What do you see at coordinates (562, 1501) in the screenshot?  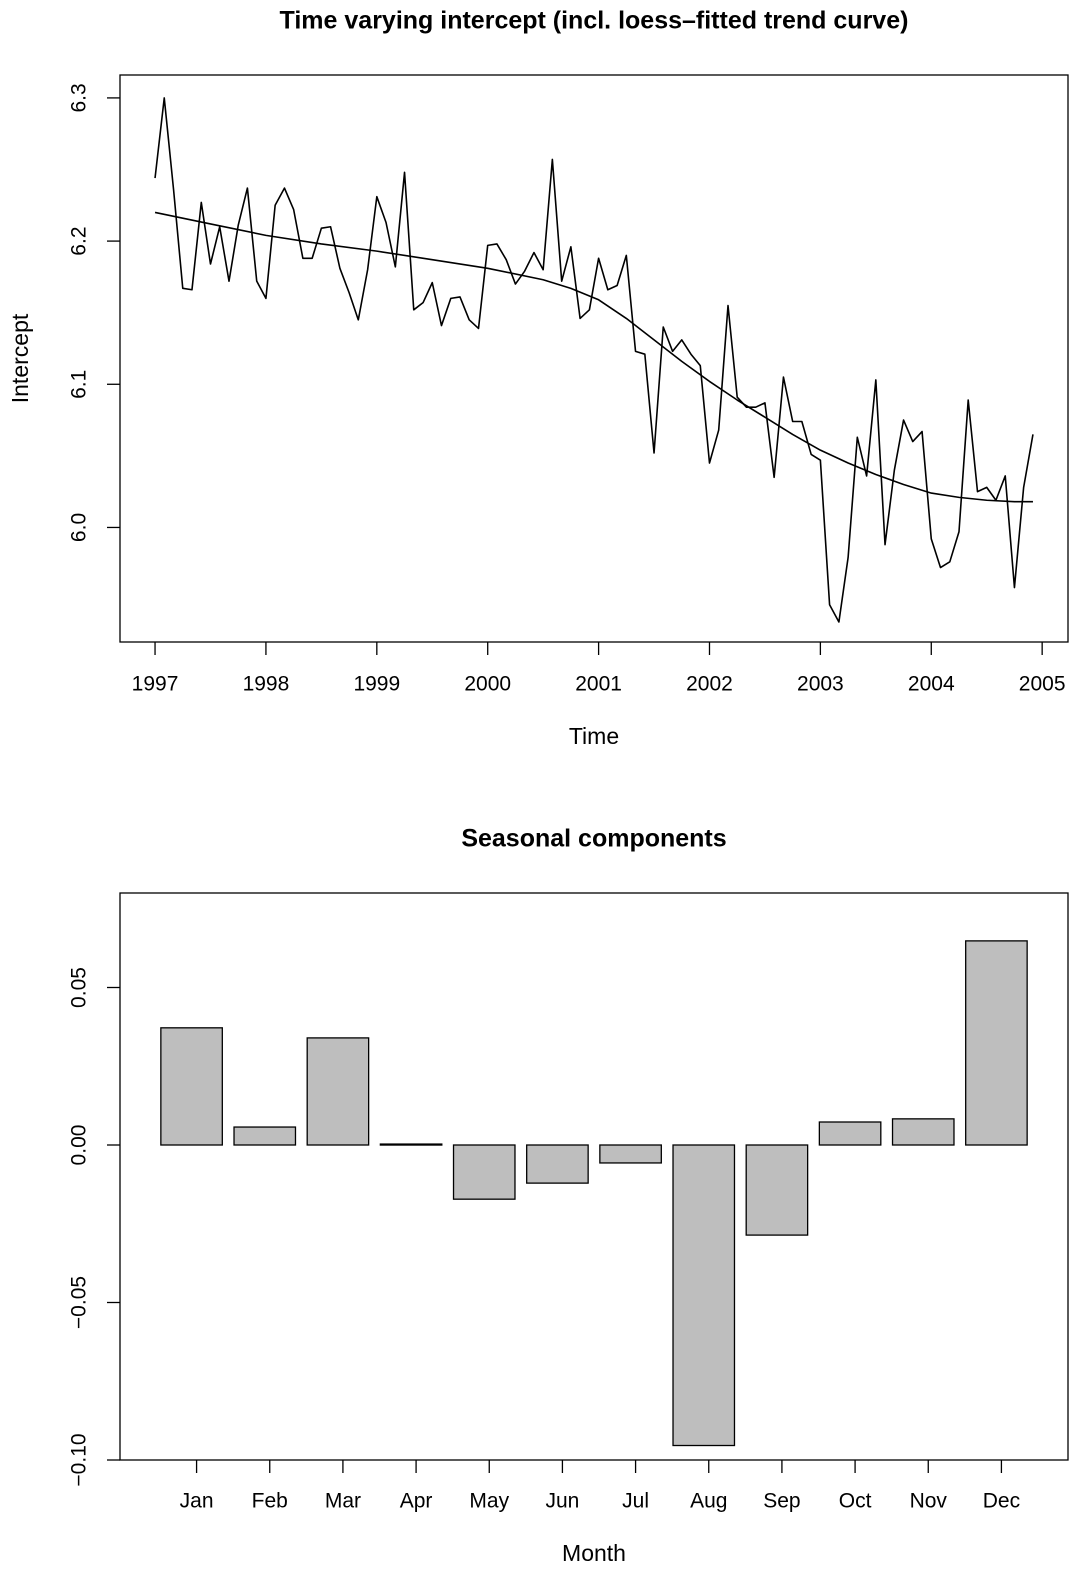 I see `x-tick-label: Jun` at bounding box center [562, 1501].